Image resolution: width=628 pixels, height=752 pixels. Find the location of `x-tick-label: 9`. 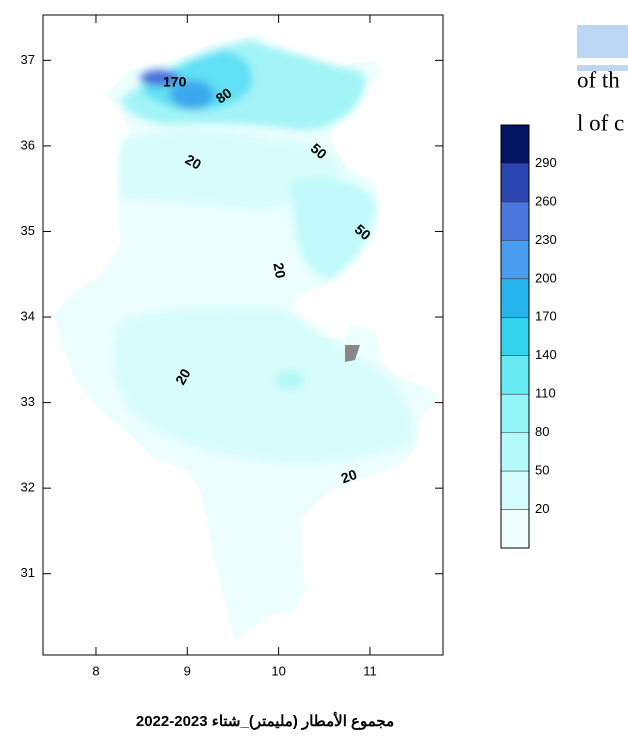

x-tick-label: 9 is located at coordinates (187, 670).